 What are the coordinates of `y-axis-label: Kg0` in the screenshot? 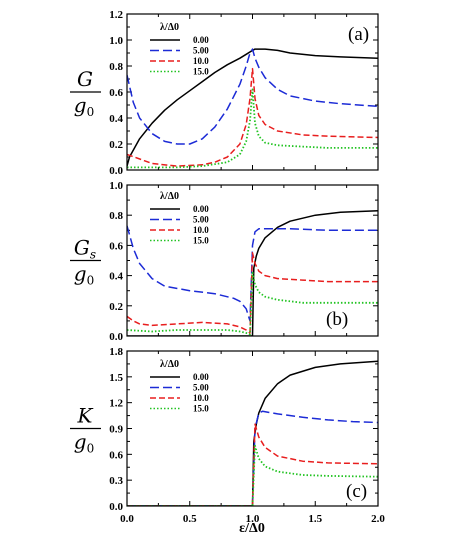 It's located at (85, 430).